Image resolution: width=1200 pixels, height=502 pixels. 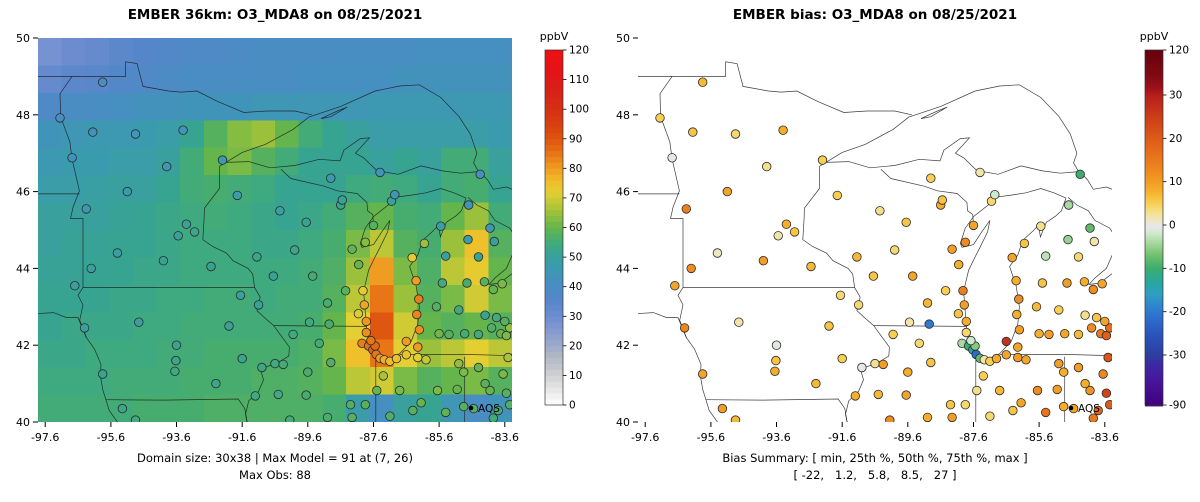 I want to click on x-tick-label: -89.6, so click(x=308, y=437).